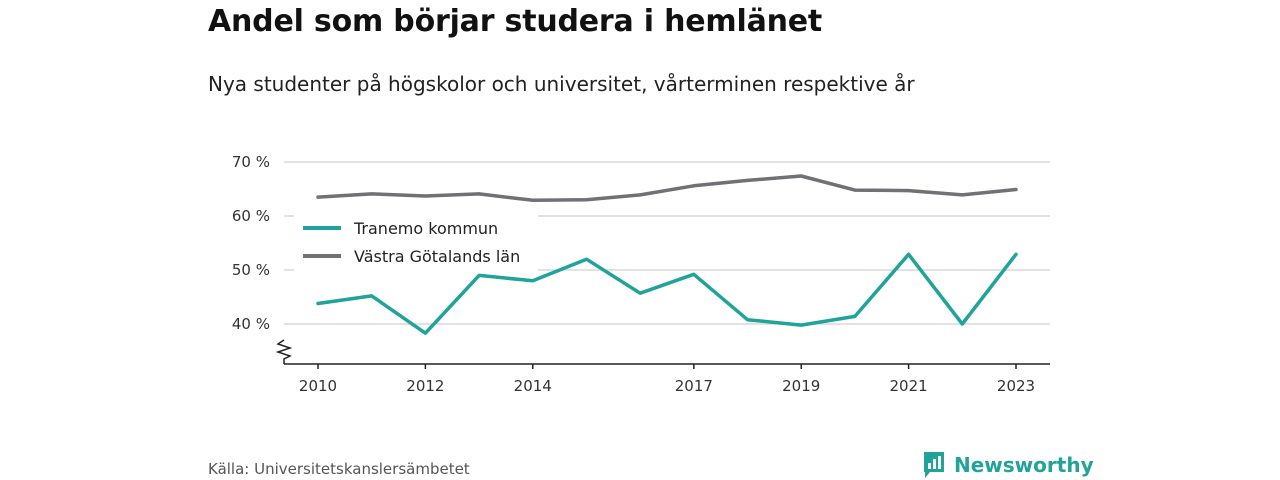 This screenshot has width=1280, height=480. Describe the element at coordinates (515, 21) in the screenshot. I see `chart-title: Andel som börjar studera i hemlänet` at that location.